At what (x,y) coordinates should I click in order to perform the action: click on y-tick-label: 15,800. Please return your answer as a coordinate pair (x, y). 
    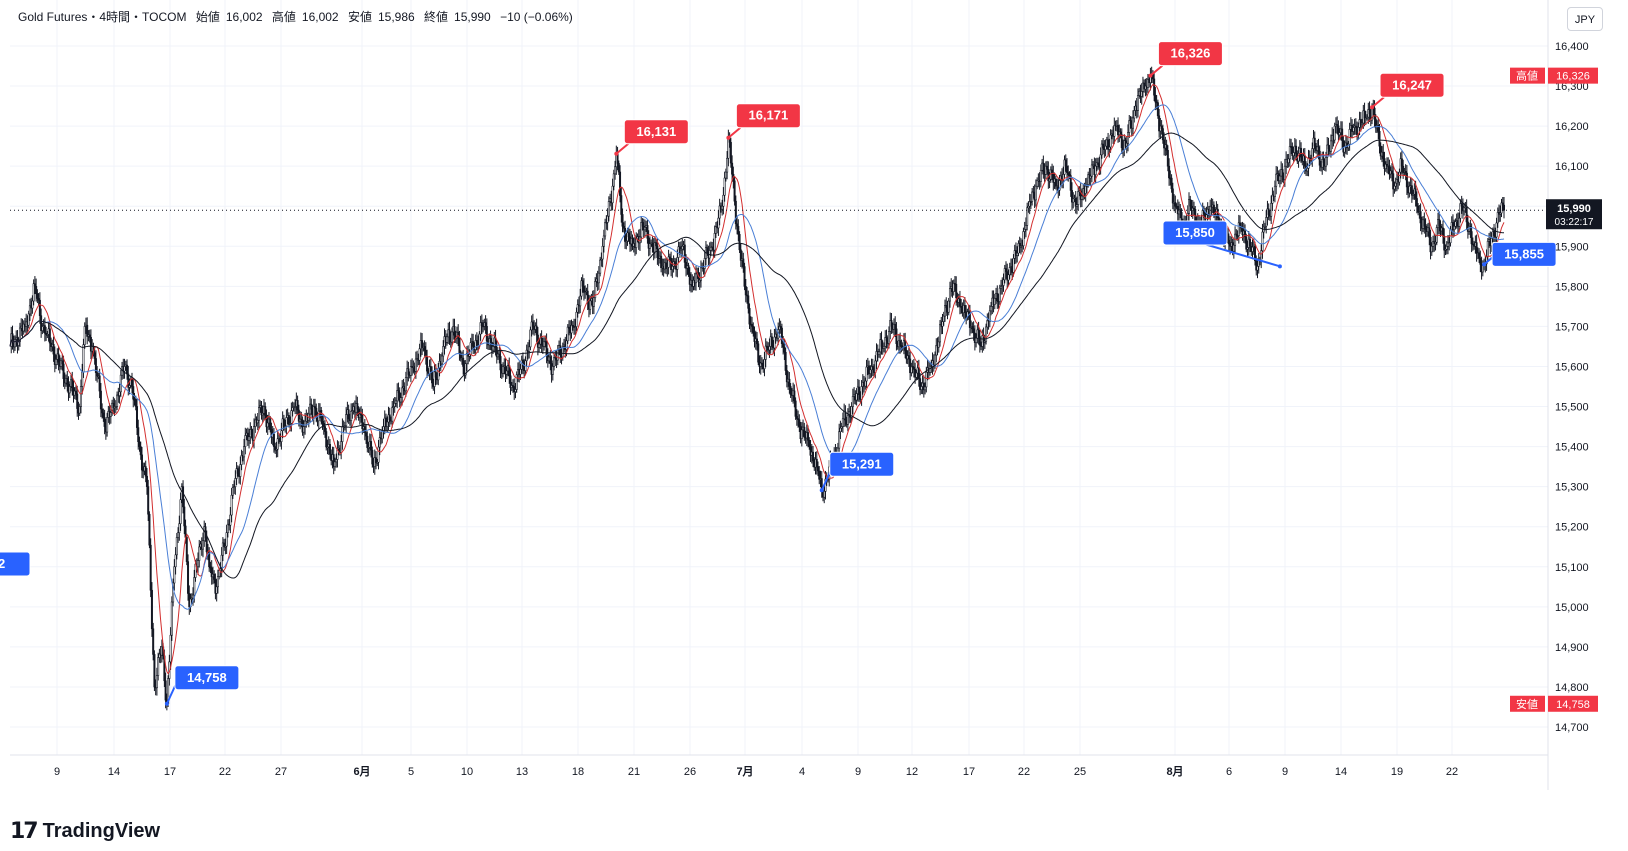
    Looking at the image, I should click on (1572, 287).